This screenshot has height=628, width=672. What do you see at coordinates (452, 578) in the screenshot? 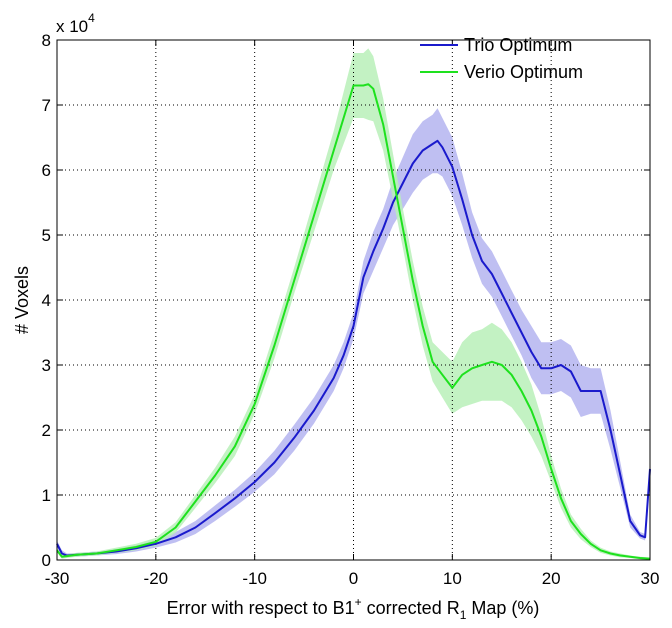
I see `x-tick-label: 10` at bounding box center [452, 578].